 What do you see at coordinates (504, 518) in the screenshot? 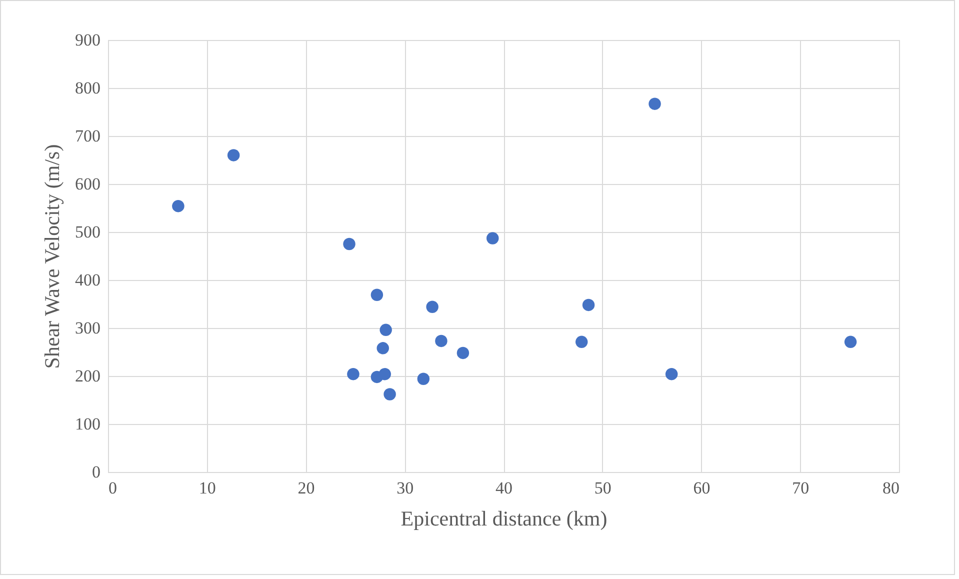
I see `x-axis-title: Epicentral distance (km)` at bounding box center [504, 518].